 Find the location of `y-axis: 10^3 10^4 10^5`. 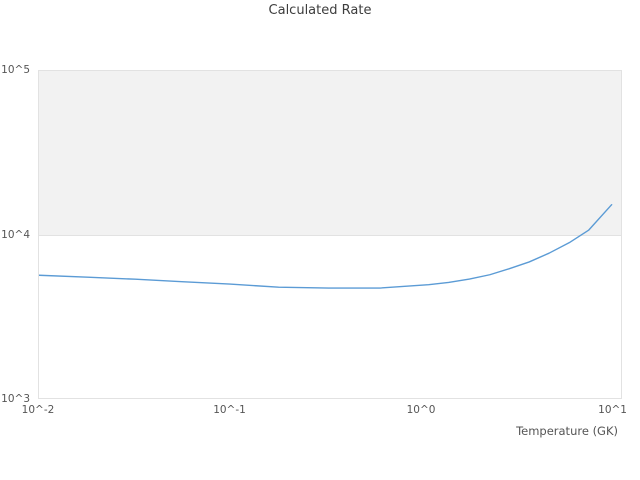

y-axis: 10^3 10^4 10^5 is located at coordinates (19, 234).